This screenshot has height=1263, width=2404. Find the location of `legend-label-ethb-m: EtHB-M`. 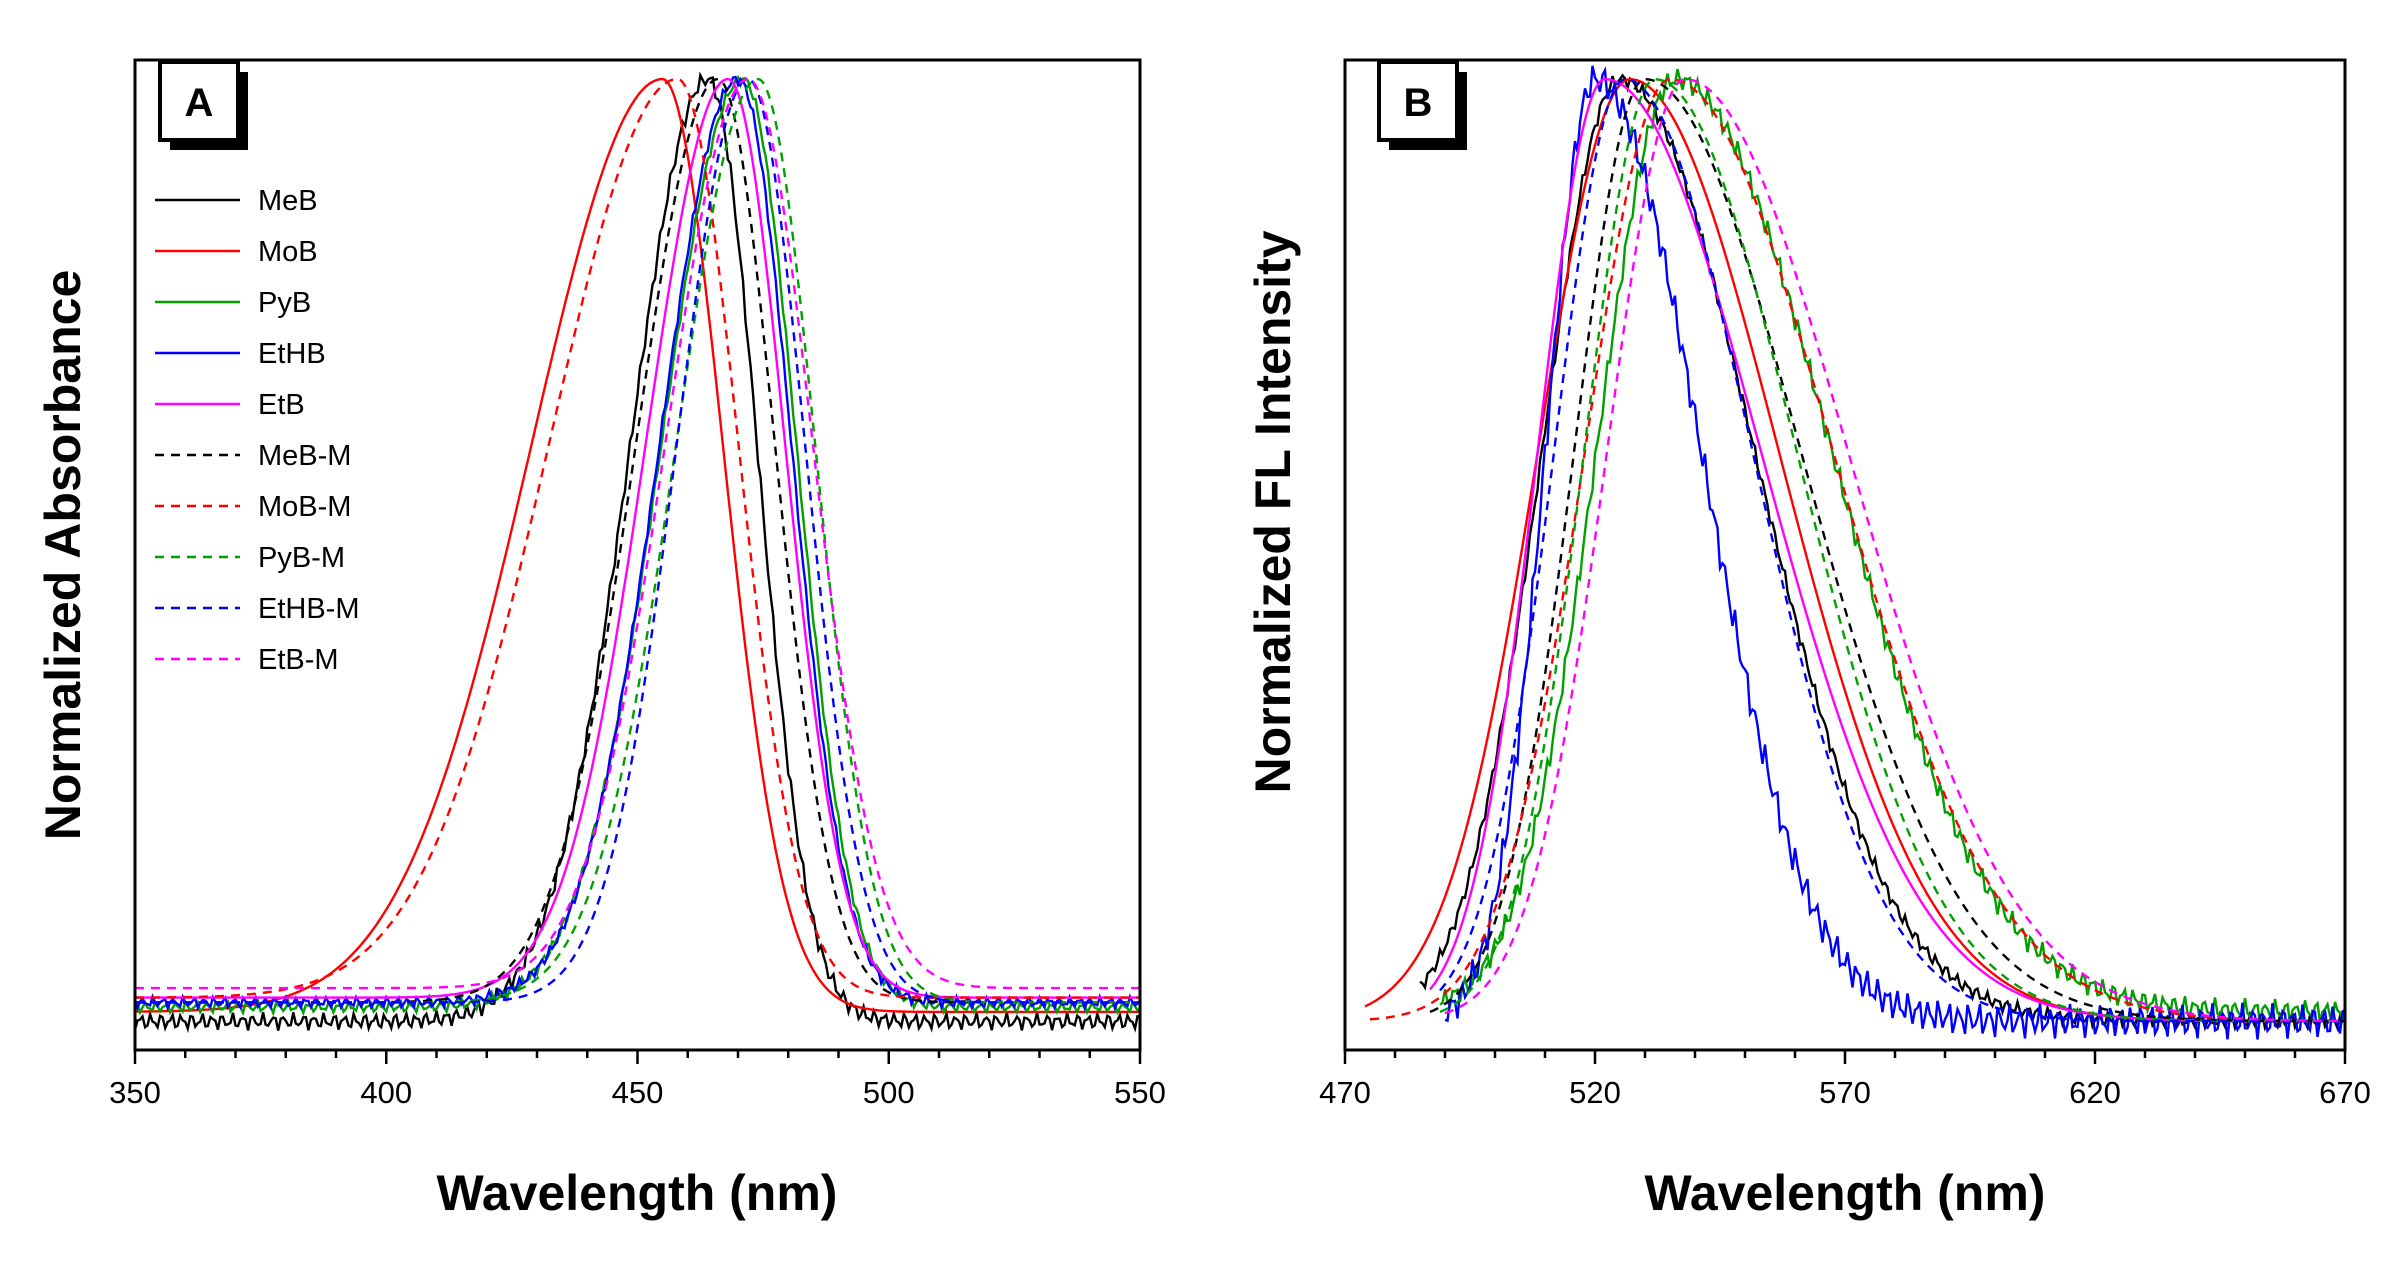

legend-label-ethb-m: EtHB-M is located at coordinates (309, 609).